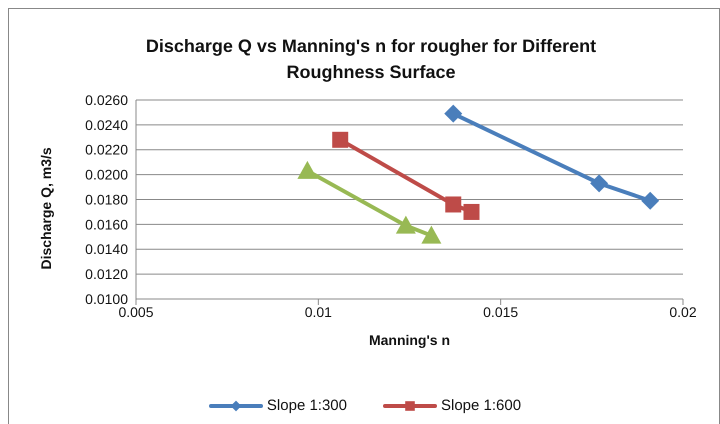  What do you see at coordinates (106, 249) in the screenshot?
I see `y-tick-label: 0.0140` at bounding box center [106, 249].